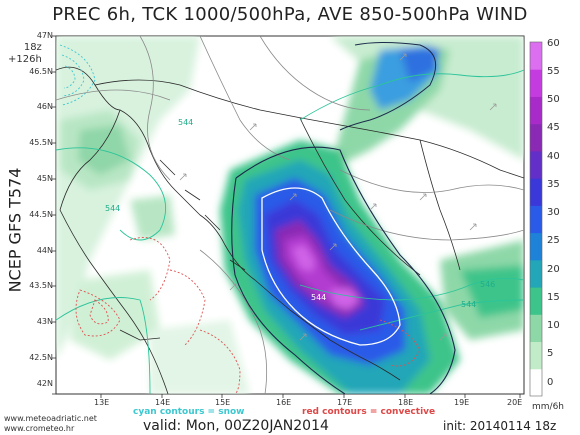  What do you see at coordinates (44, 178) in the screenshot?
I see `lat-label: 45N` at bounding box center [44, 178].